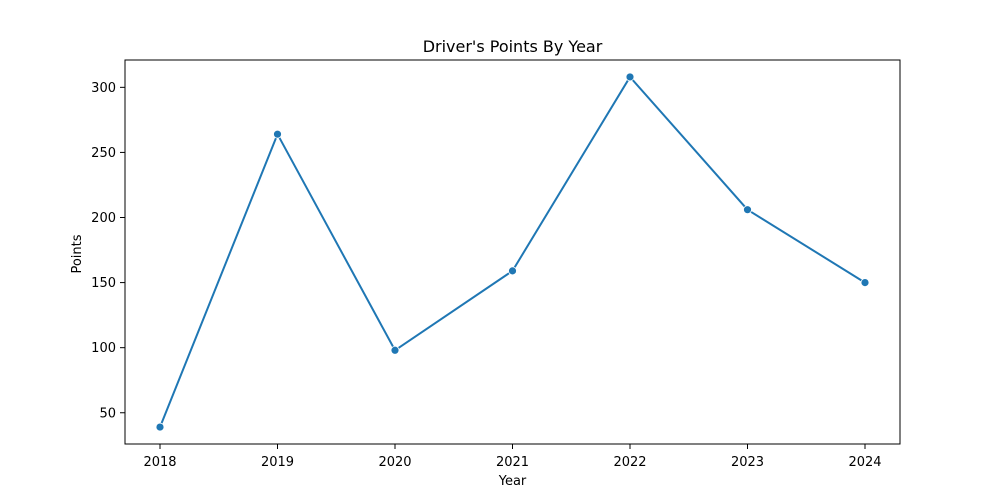  What do you see at coordinates (103, 153) in the screenshot?
I see `y-tick-label: 250` at bounding box center [103, 153].